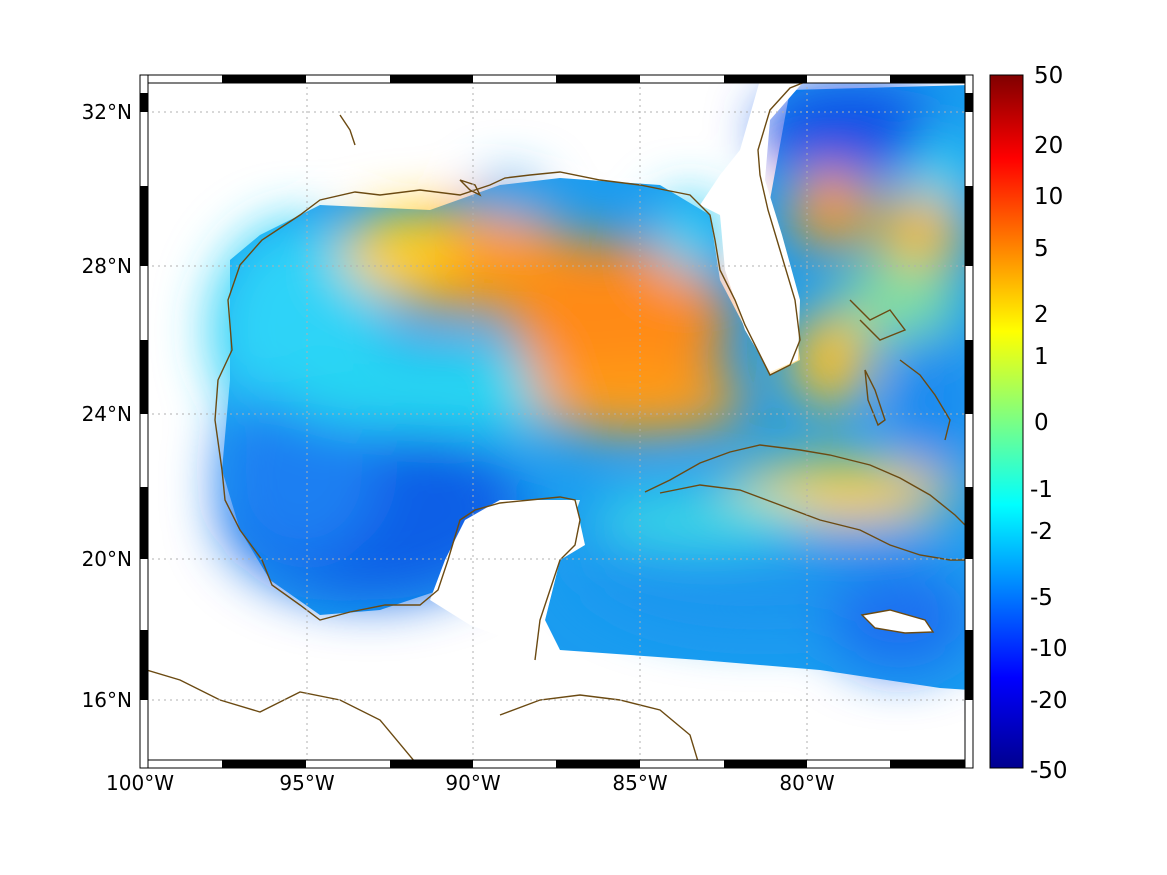  What do you see at coordinates (1041, 598) in the screenshot?
I see `colorbar-label: -5` at bounding box center [1041, 598].